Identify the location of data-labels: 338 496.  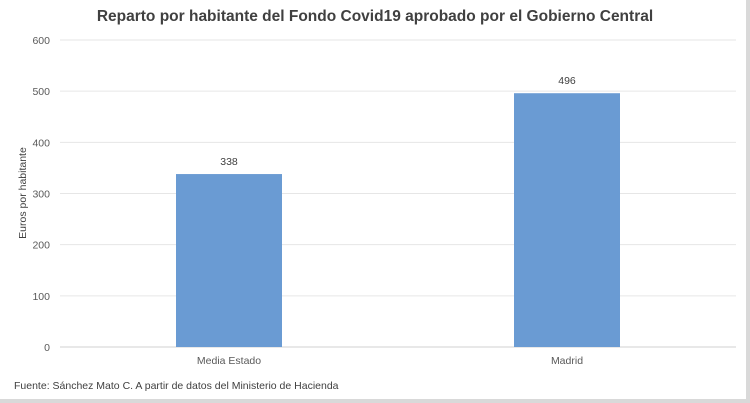
(398, 121).